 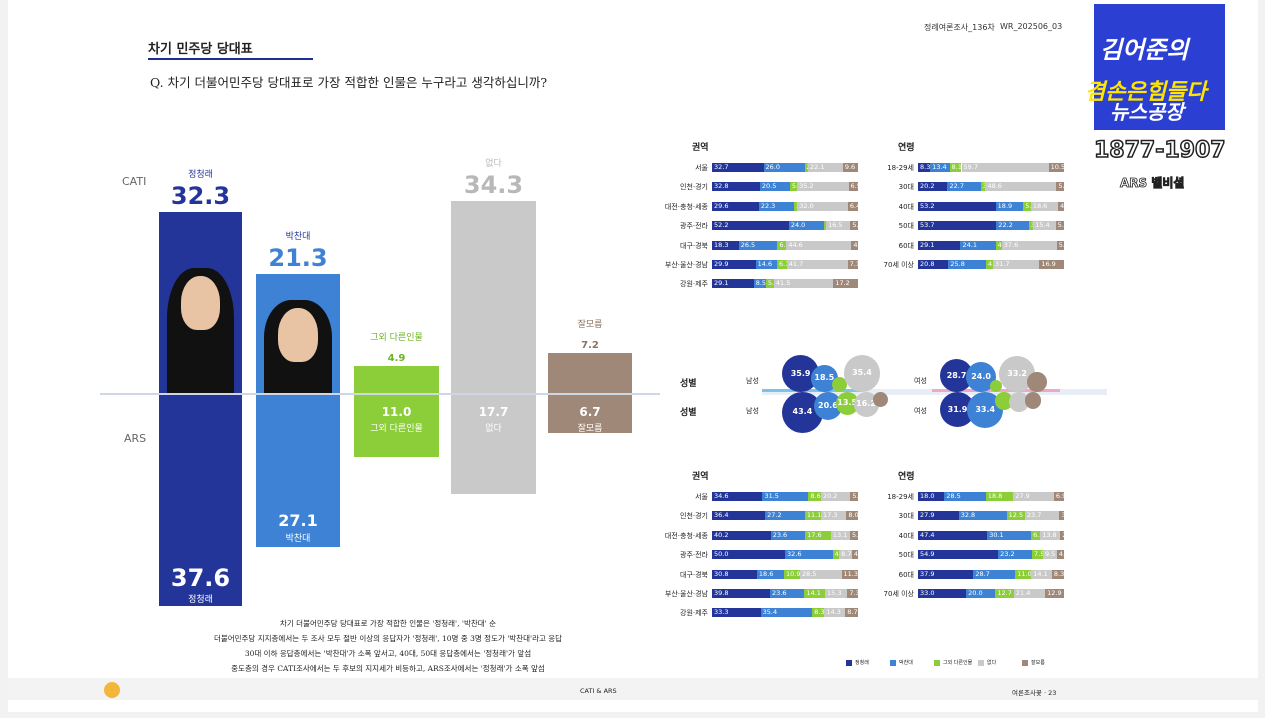 What do you see at coordinates (298, 257) in the screenshot?
I see `cati-value-label: 21.3` at bounding box center [298, 257].